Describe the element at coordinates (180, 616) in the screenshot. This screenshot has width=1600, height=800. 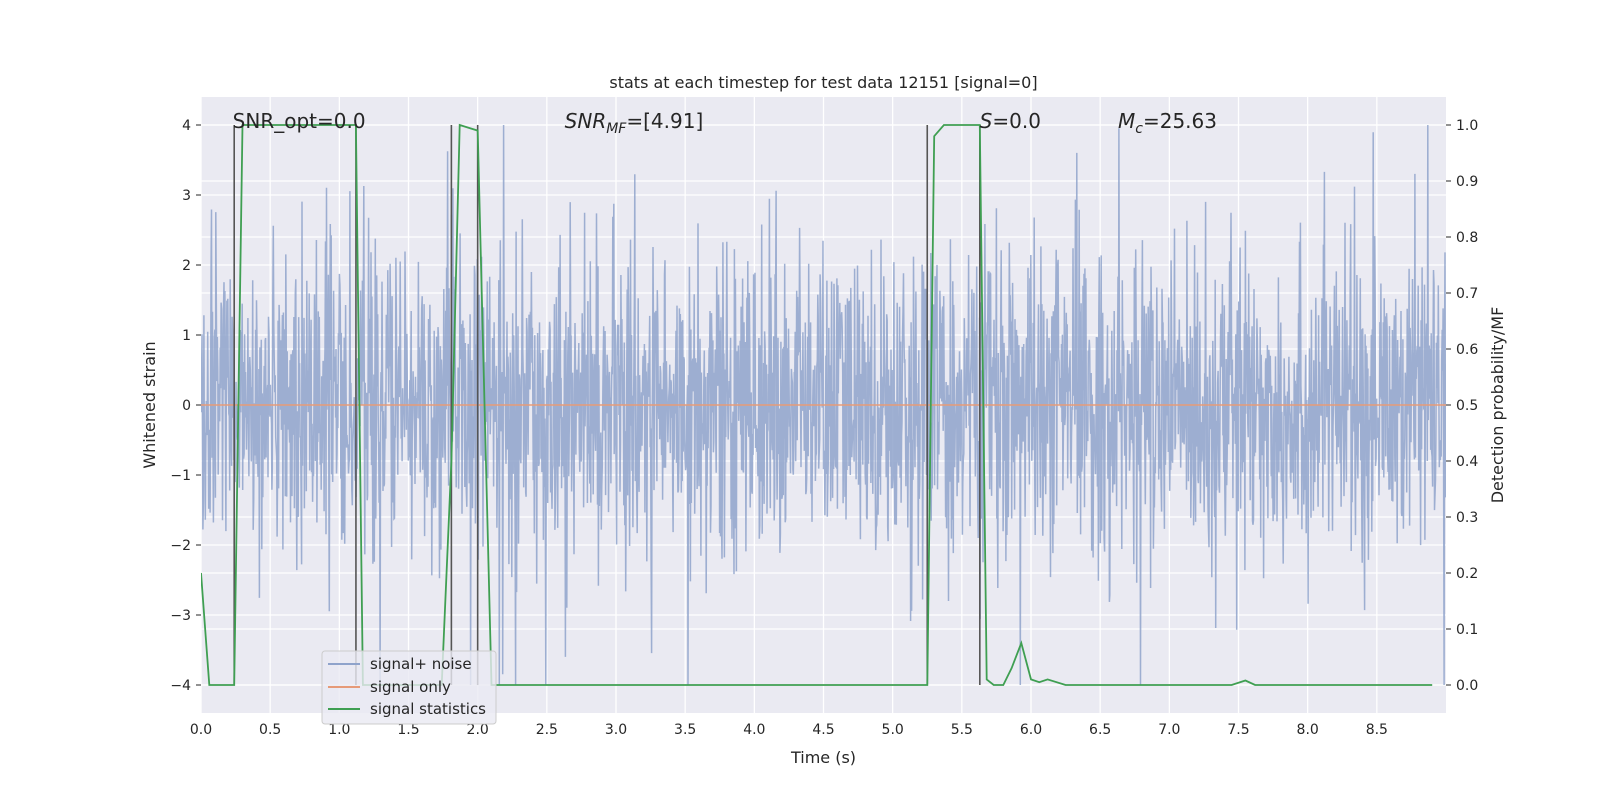
I see `y-tick-label-left: −3` at that location.